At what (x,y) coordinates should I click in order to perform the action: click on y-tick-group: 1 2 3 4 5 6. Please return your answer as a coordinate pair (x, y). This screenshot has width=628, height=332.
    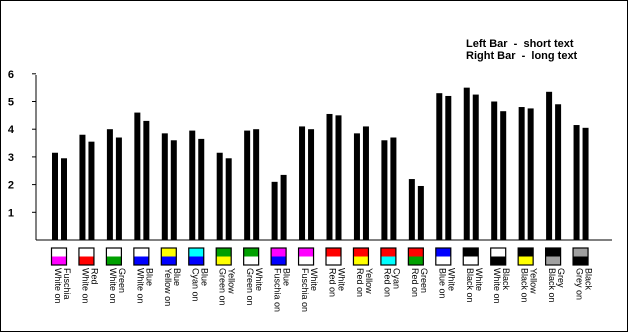
    Looking at the image, I should click on (22, 144).